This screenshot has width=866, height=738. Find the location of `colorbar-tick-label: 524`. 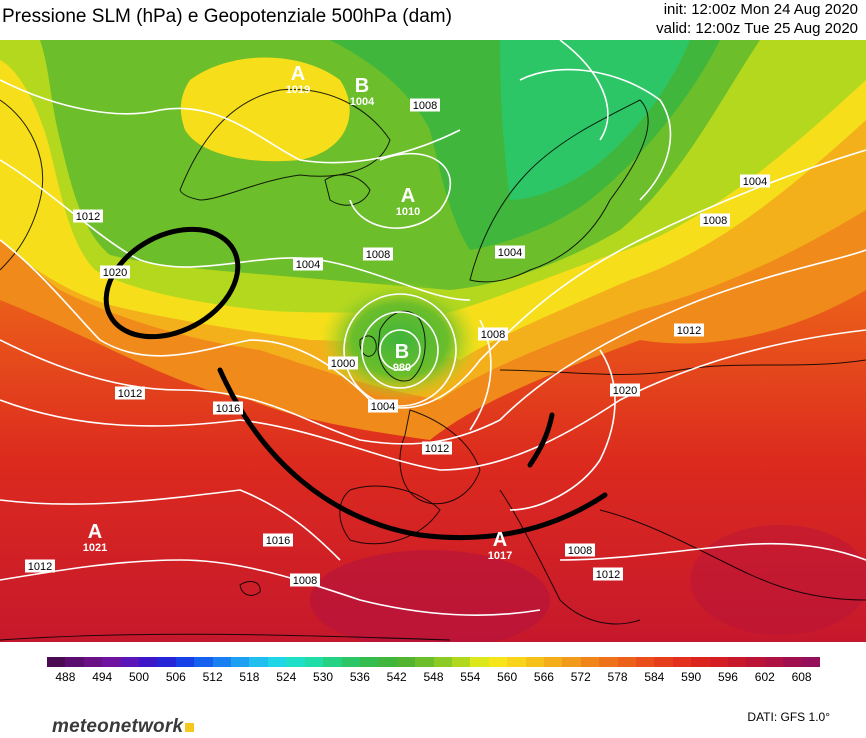

colorbar-tick-label: 524 is located at coordinates (286, 677).